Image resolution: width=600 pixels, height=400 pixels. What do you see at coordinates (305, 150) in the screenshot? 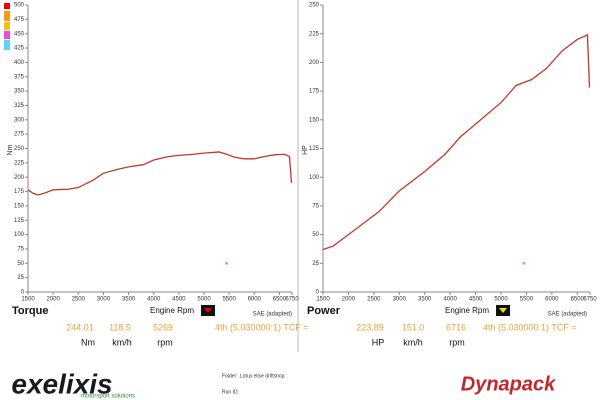
I see `y-axis-label: HP` at bounding box center [305, 150].